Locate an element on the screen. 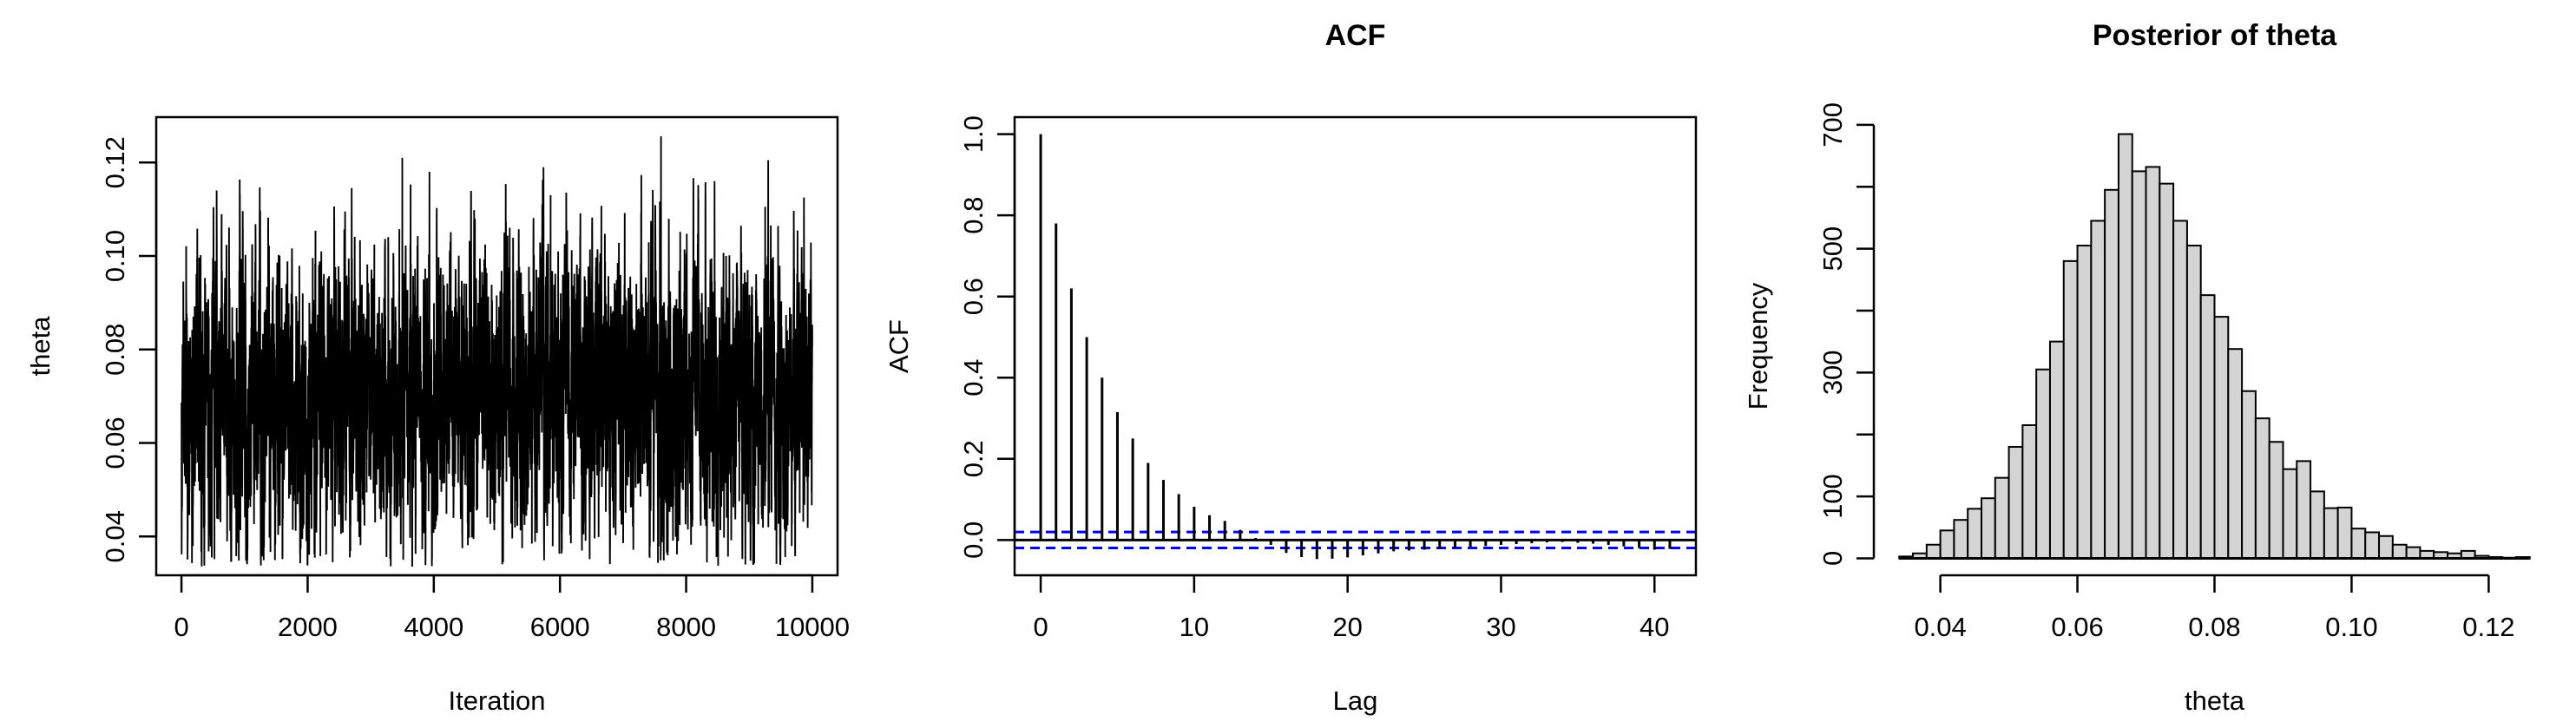  y-tick-label: 0.04 is located at coordinates (115, 536).